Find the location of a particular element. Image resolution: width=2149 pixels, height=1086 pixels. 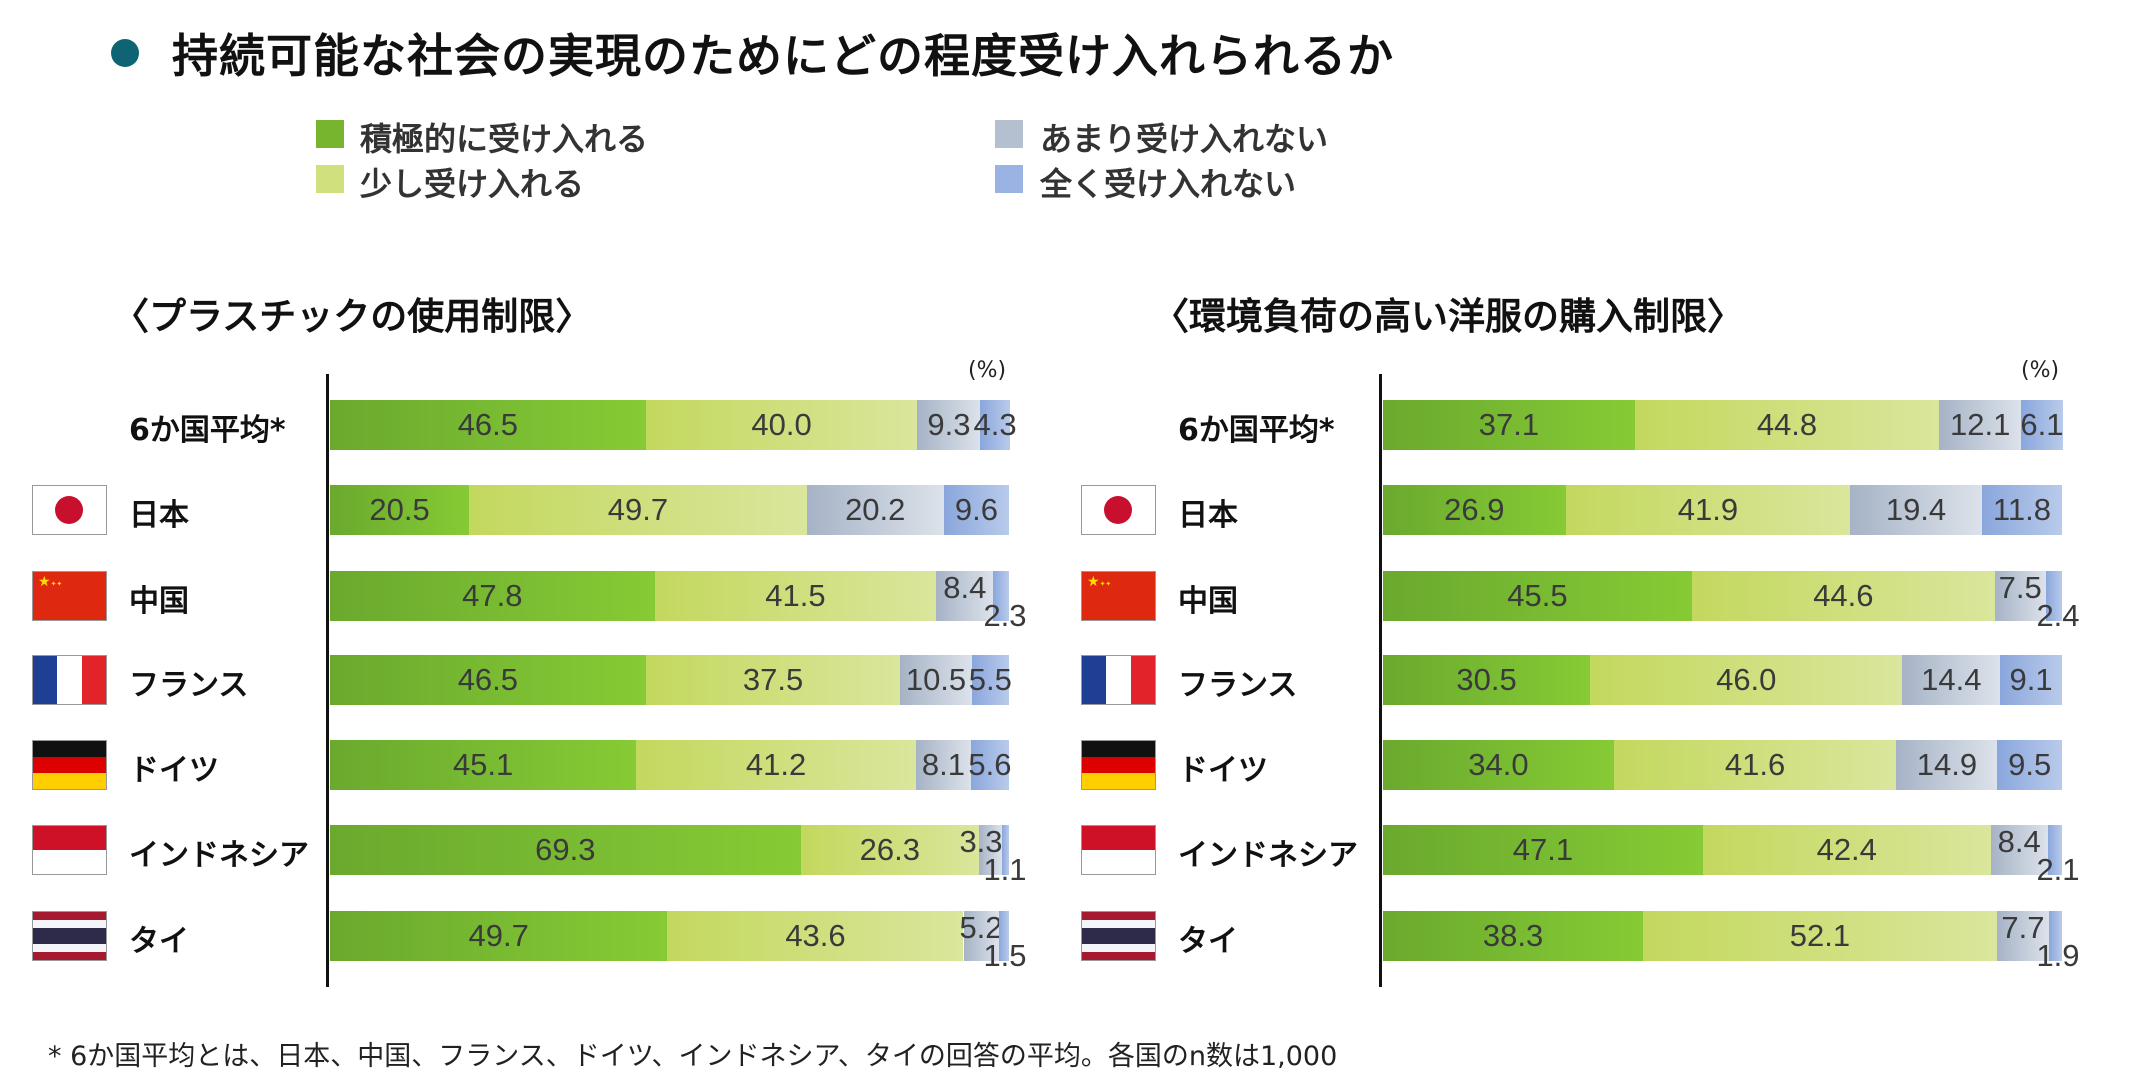

value-label: 43.6 is located at coordinates (815, 935).